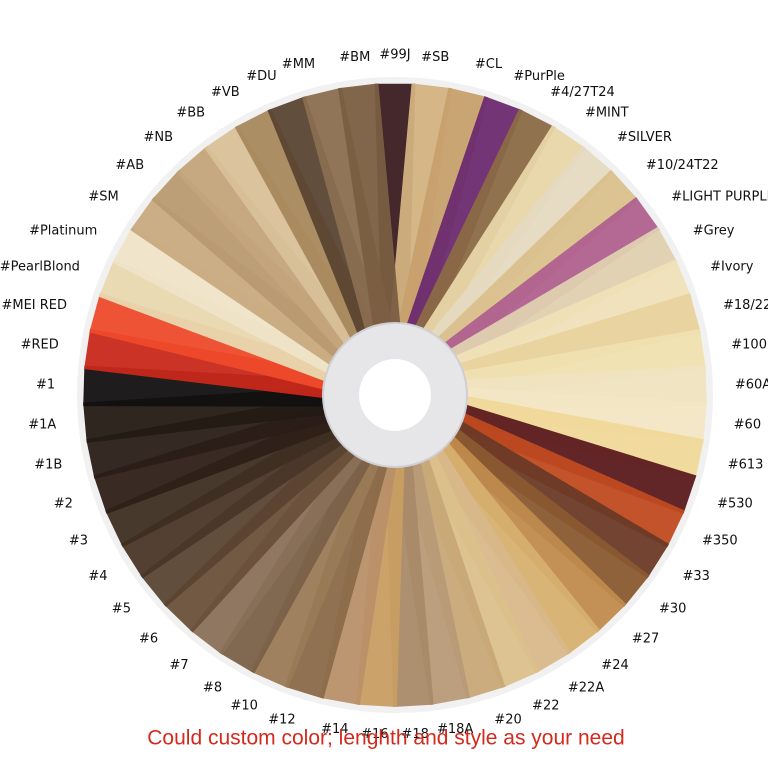 The image size is (768, 768). Describe the element at coordinates (489, 64) in the screenshot. I see `swatch-label: #CL` at that location.